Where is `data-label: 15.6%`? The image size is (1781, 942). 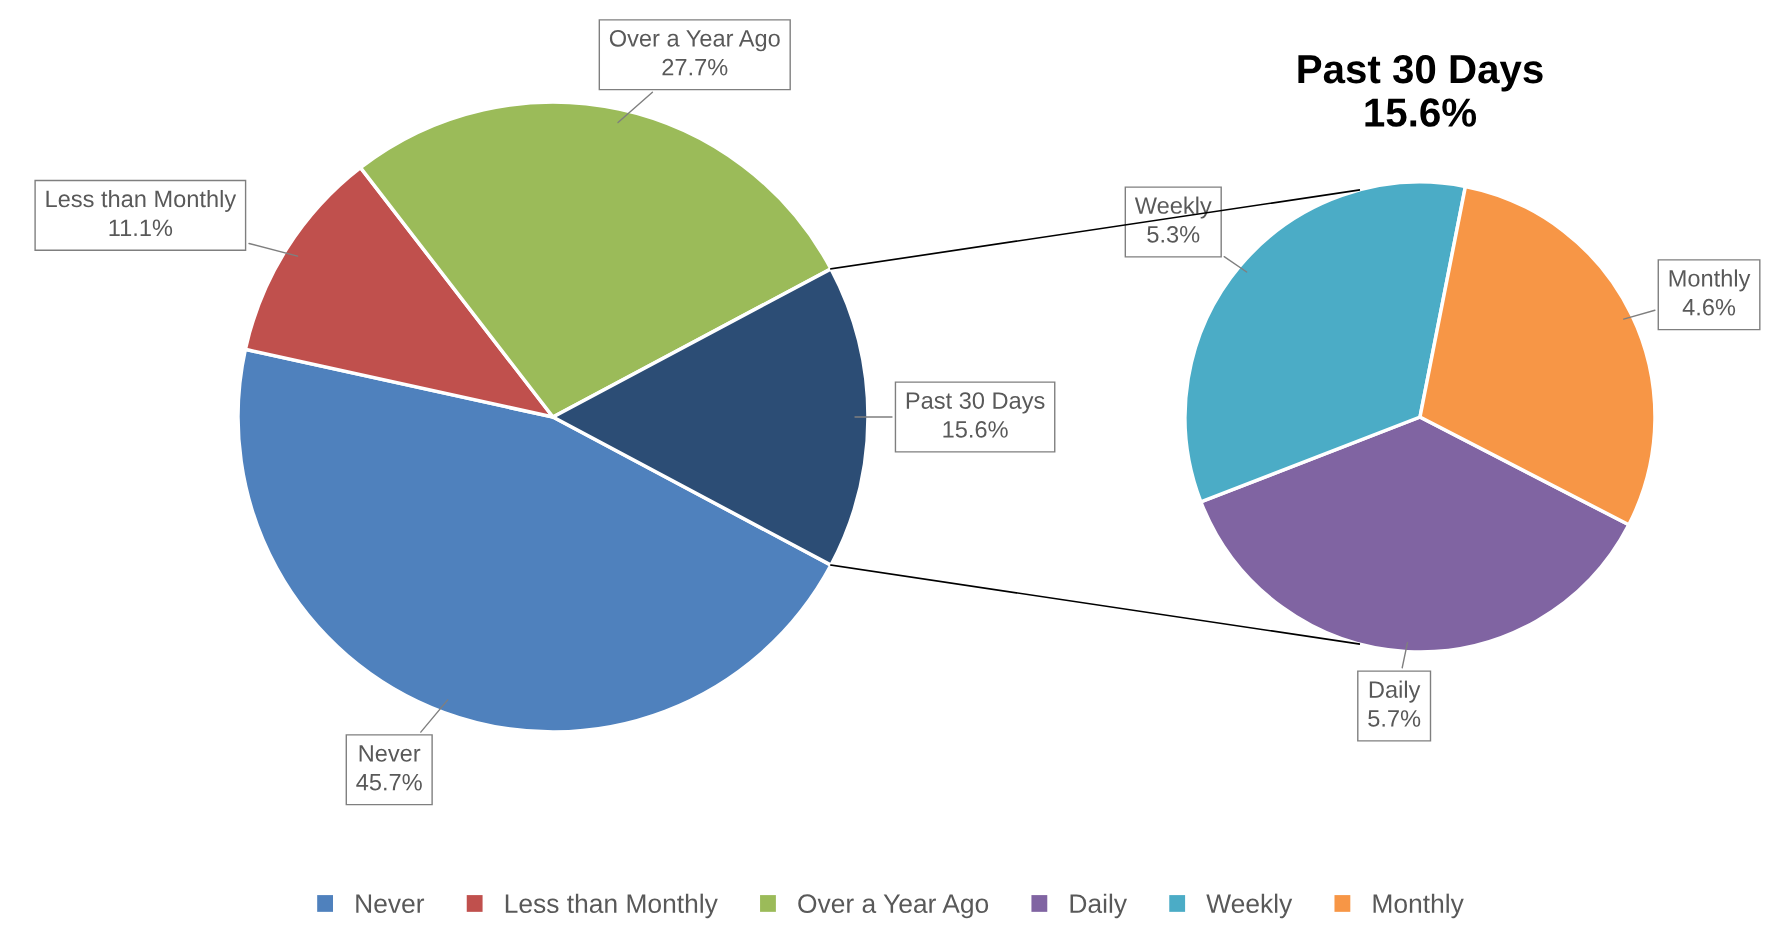 data-label: 15.6% is located at coordinates (975, 429).